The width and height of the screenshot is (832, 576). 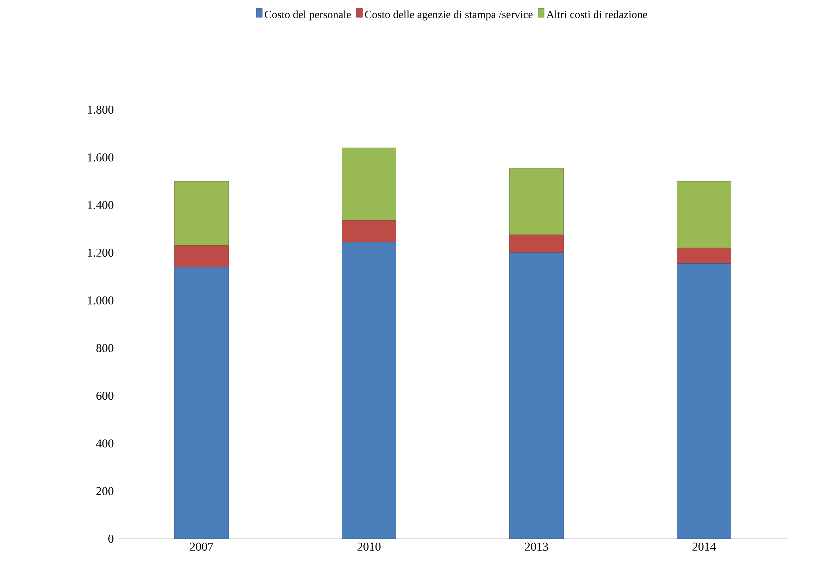 What do you see at coordinates (449, 15) in the screenshot?
I see `legend-label: Costo delle agenzie di stampa /service` at bounding box center [449, 15].